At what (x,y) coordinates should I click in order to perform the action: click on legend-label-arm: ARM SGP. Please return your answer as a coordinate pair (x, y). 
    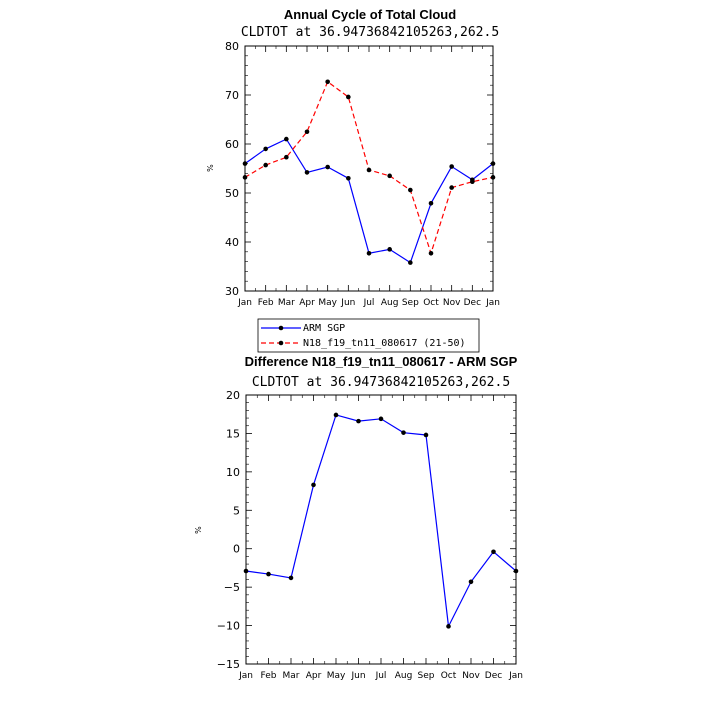
    Looking at the image, I should click on (324, 328).